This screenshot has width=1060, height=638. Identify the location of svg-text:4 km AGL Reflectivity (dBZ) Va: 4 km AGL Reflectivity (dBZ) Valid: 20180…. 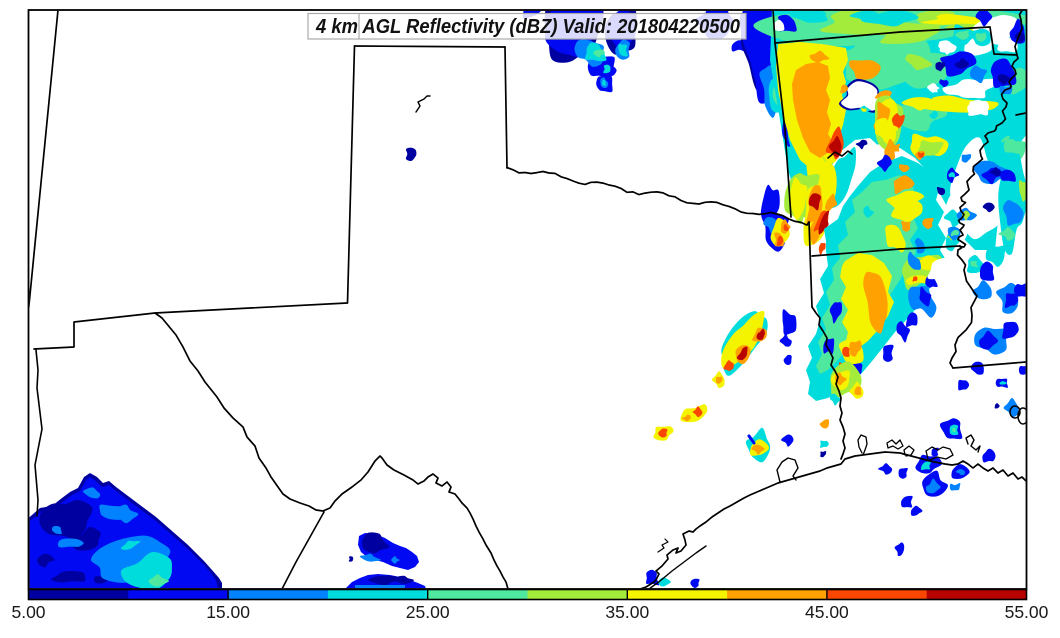
(527, 27).